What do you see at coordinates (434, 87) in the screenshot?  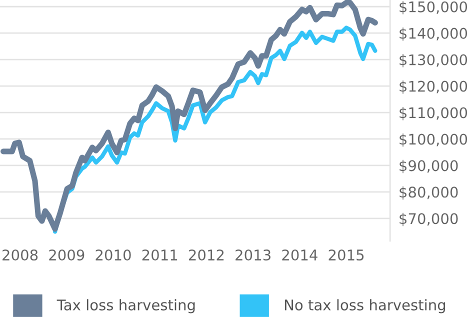 I see `y-tick-label: $120,000` at bounding box center [434, 87].